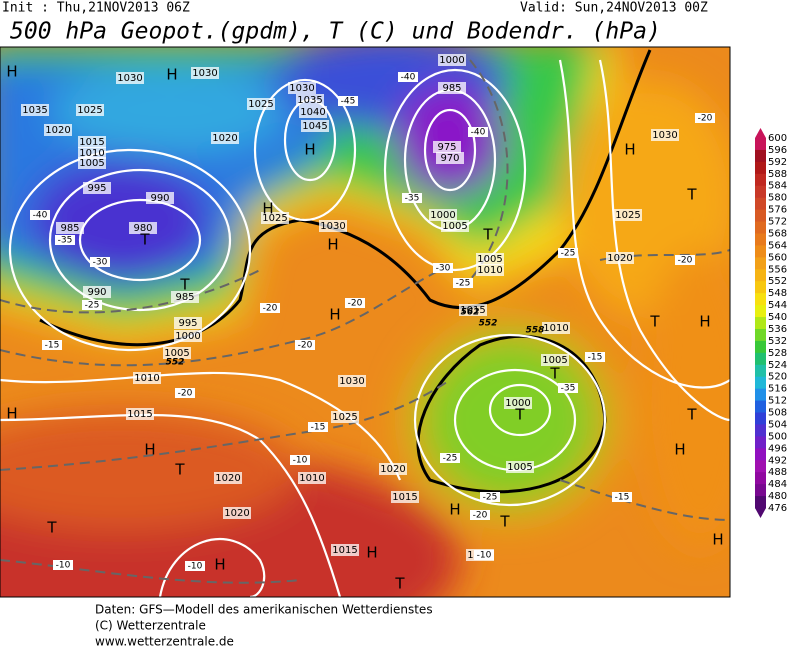 This screenshot has width=790, height=648. What do you see at coordinates (777, 269) in the screenshot?
I see `colorbar-label: 556` at bounding box center [777, 269].